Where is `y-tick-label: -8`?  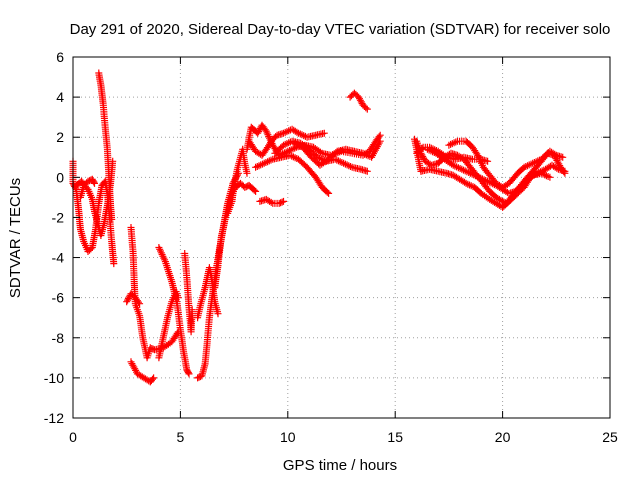 y-tick-label: -8 is located at coordinates (58, 338).